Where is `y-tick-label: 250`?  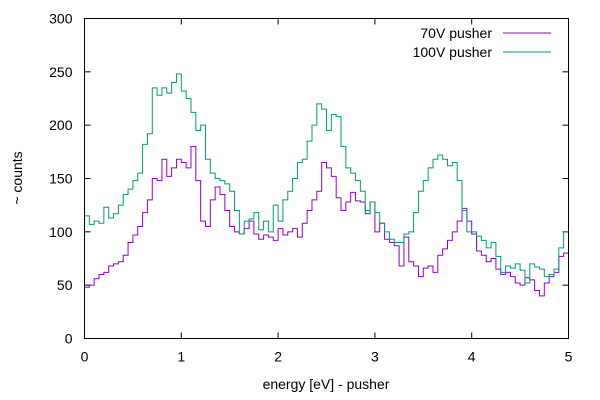
y-tick-label: 250 is located at coordinates (61, 72).